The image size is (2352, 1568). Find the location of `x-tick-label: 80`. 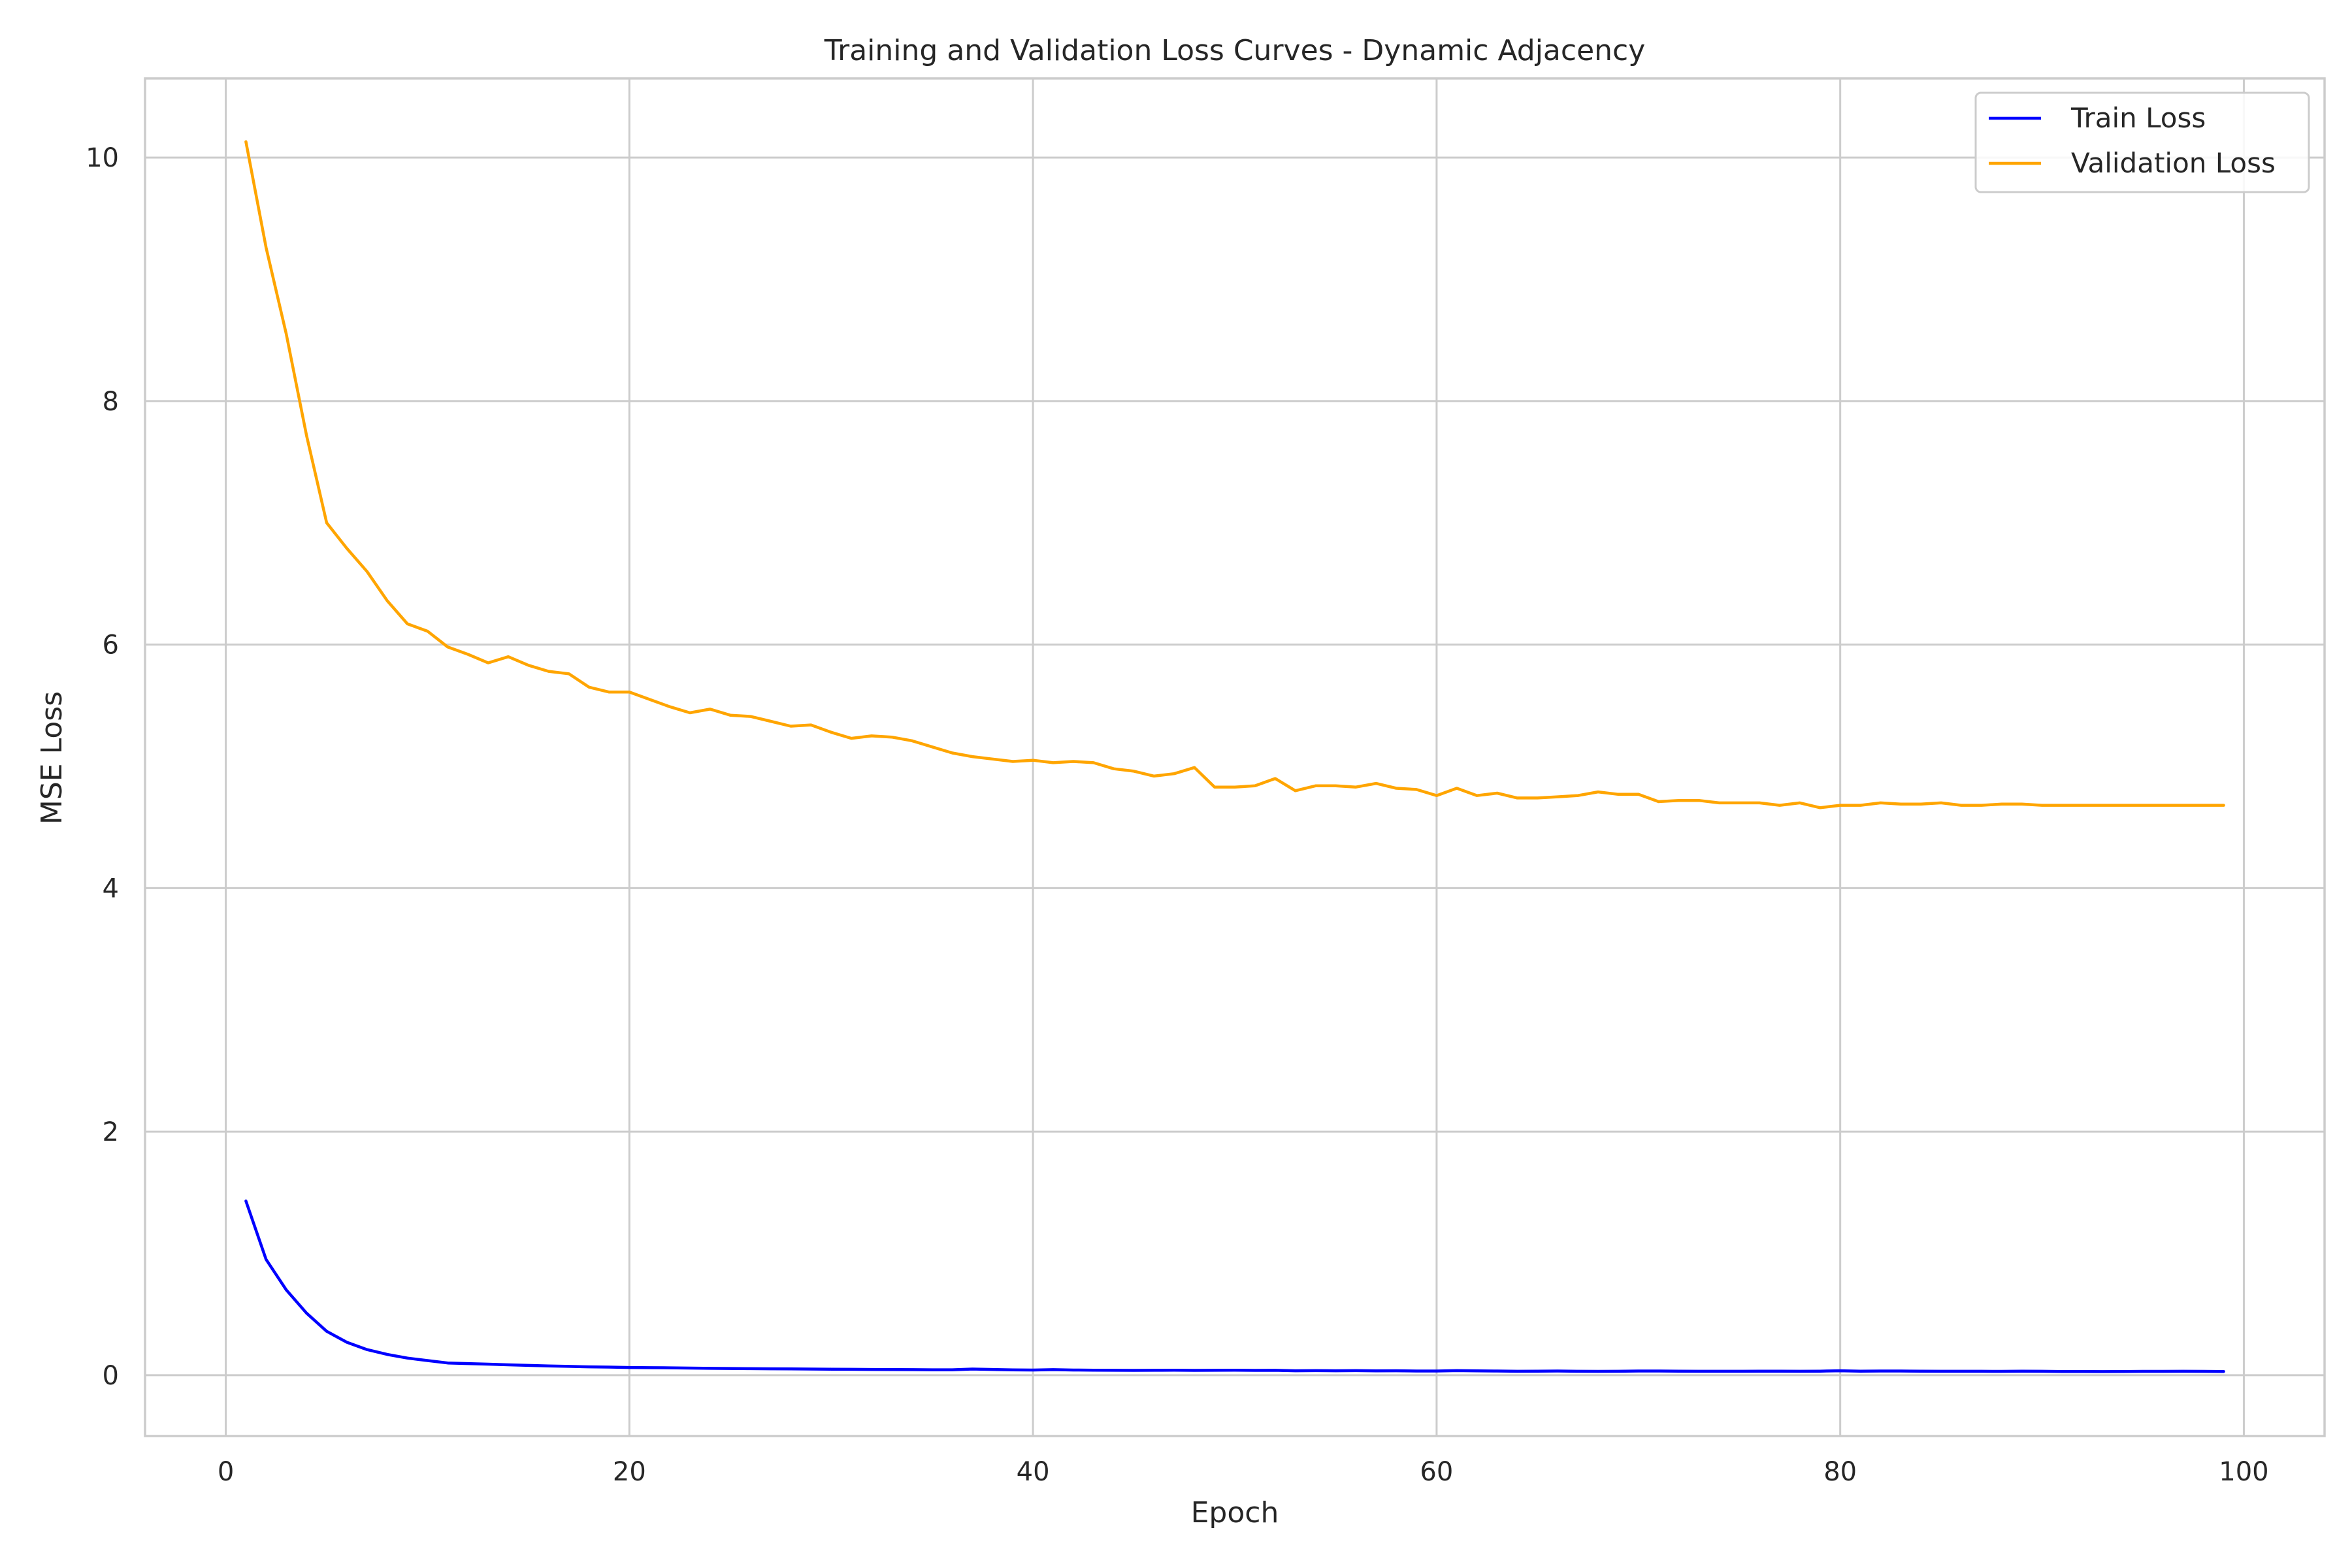

x-tick-label: 80 is located at coordinates (1840, 1472).